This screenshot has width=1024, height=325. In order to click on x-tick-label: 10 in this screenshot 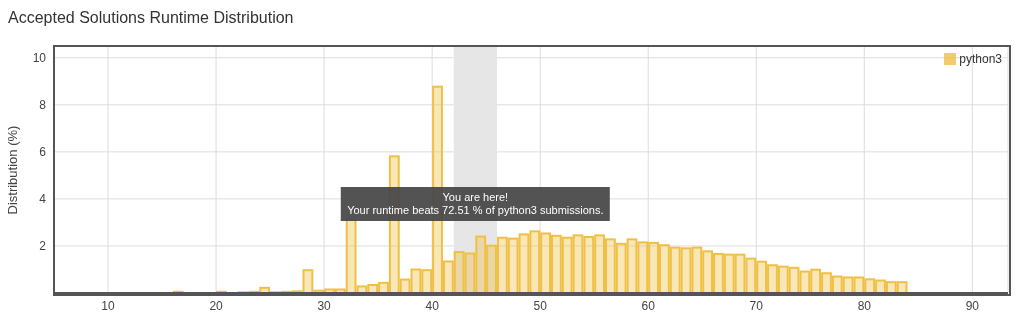, I will do `click(108, 305)`.